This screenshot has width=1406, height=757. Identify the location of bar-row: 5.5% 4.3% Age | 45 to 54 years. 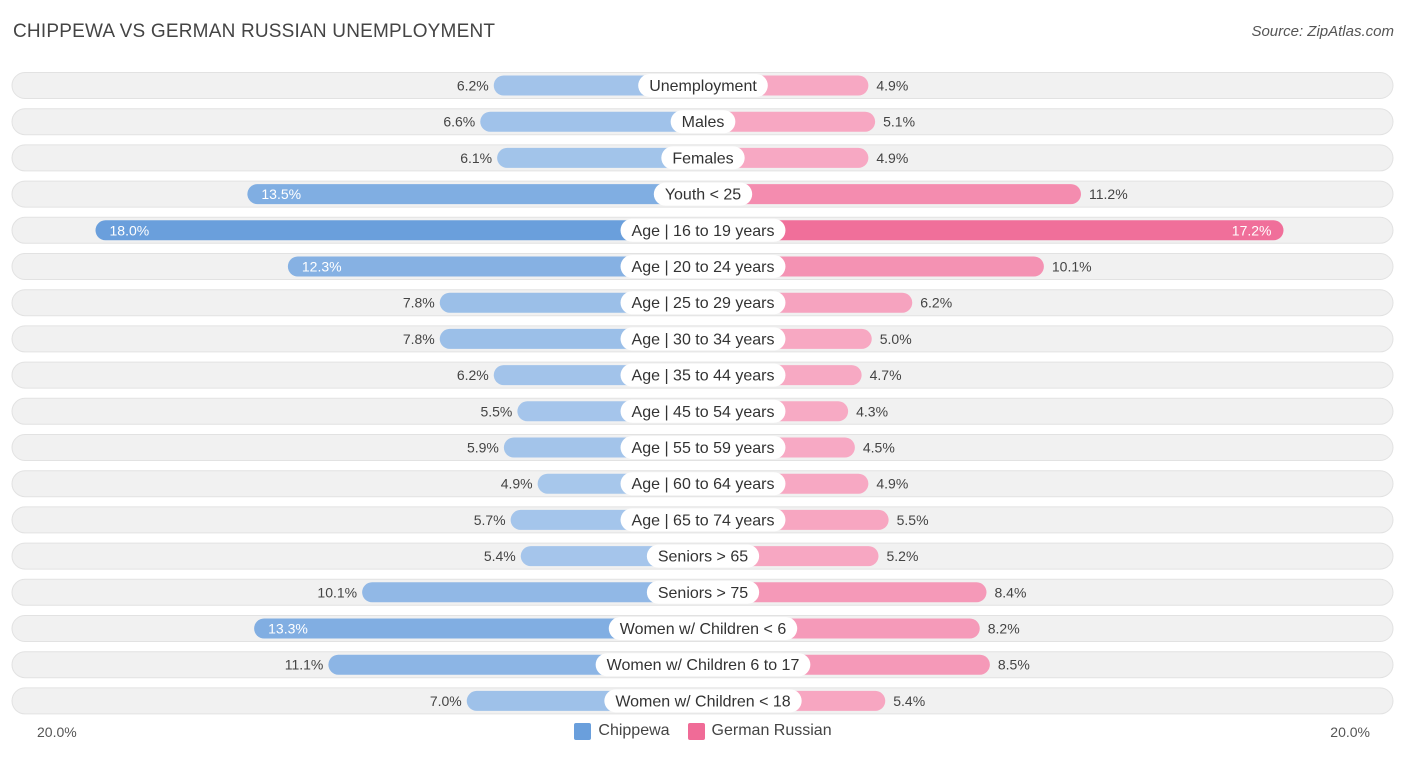
(702, 411).